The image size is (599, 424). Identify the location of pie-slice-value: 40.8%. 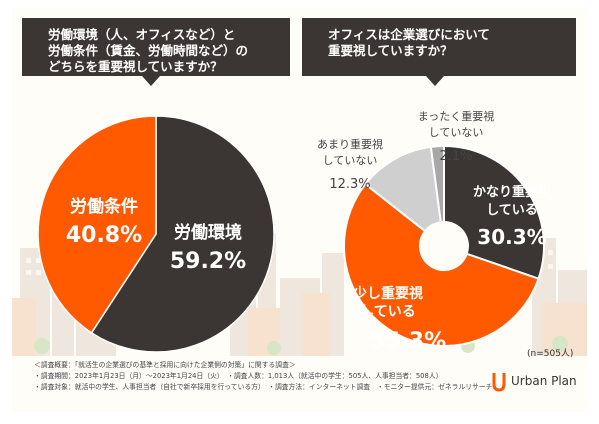
(104, 235).